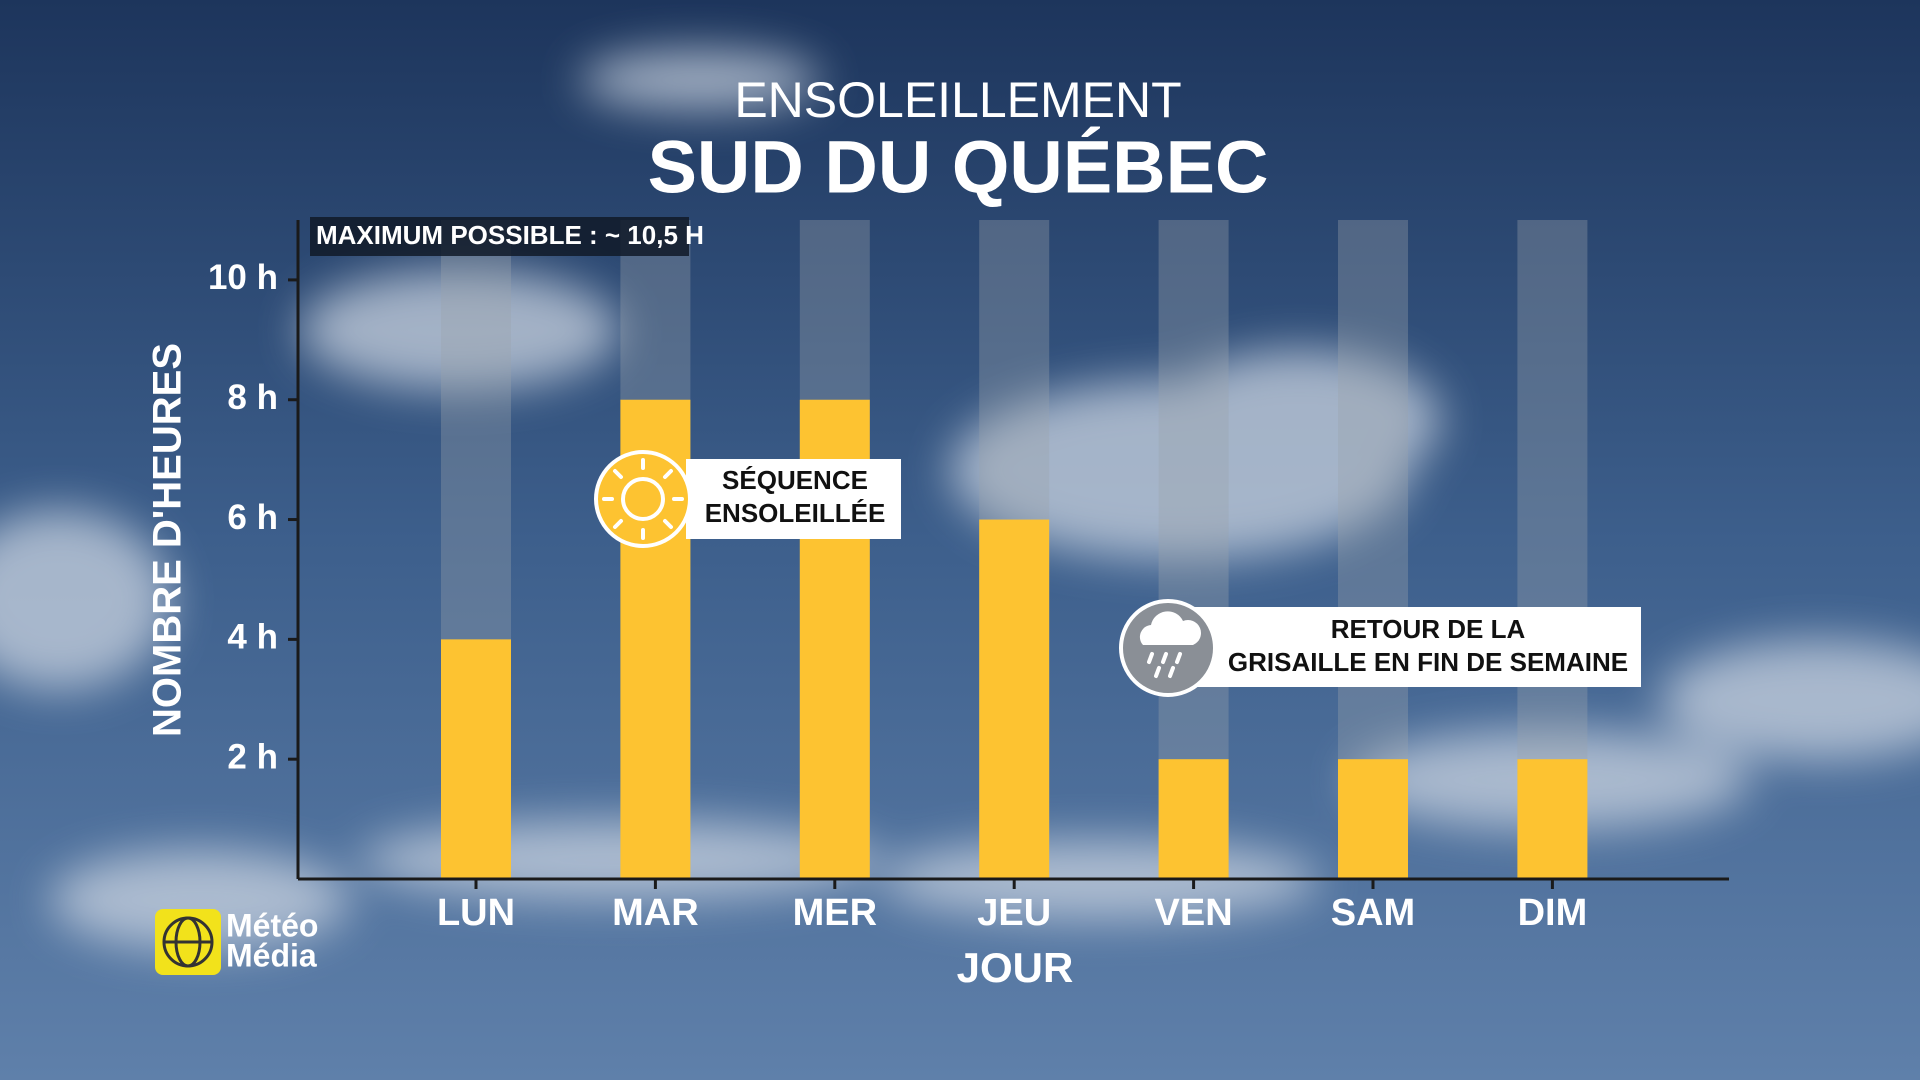  Describe the element at coordinates (1428, 629) in the screenshot. I see `annotation-text: RETOUR DE LA` at that location.